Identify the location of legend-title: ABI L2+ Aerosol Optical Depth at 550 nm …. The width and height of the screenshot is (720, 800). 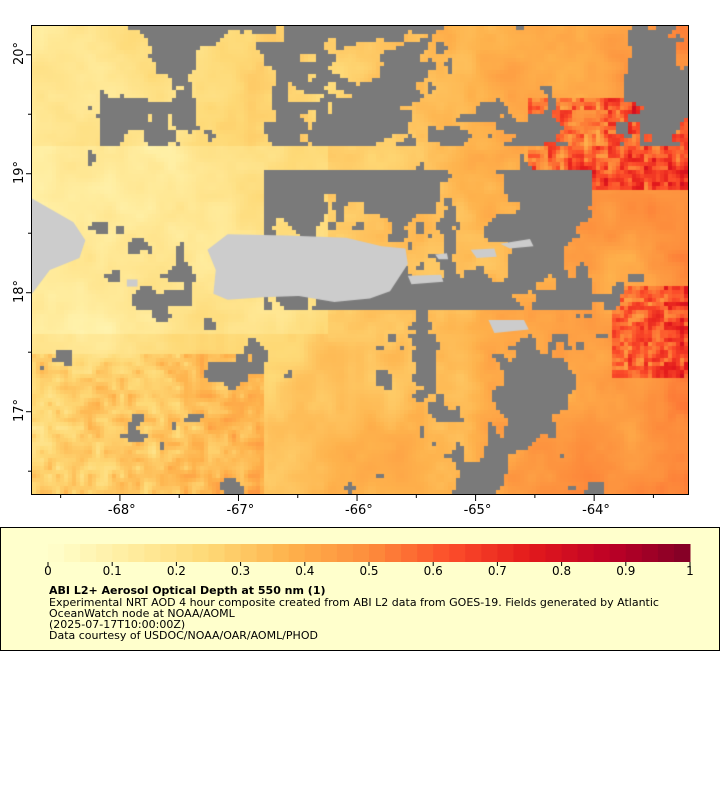
(187, 590).